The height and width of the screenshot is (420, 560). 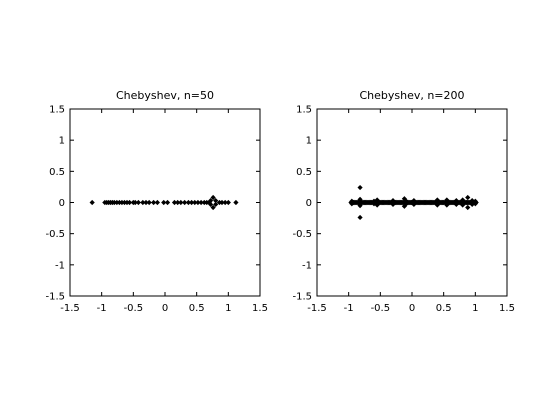 I want to click on chart-title: Chebyshev, n=50, so click(x=165, y=95).